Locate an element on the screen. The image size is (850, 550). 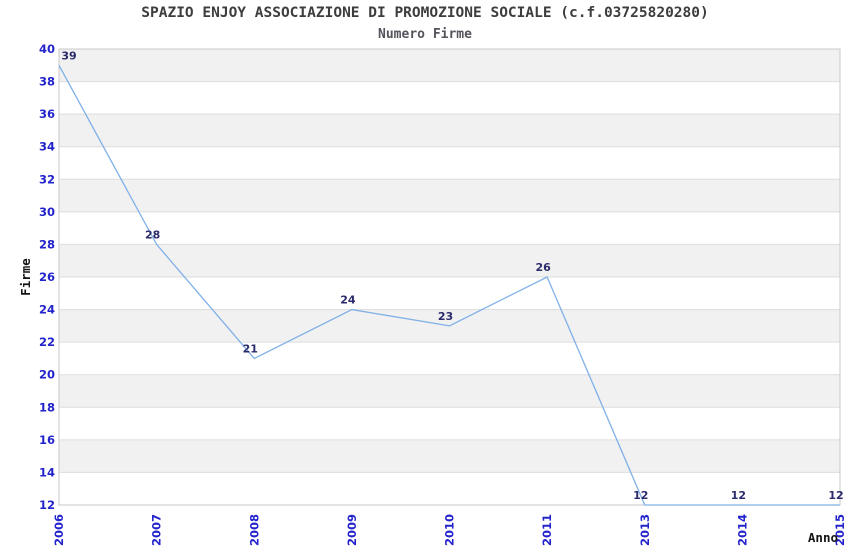
x-tick-label: 2007 is located at coordinates (157, 530).